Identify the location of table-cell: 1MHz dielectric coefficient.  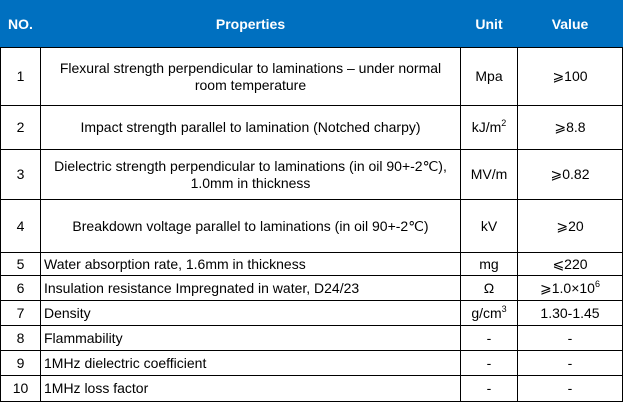
(250, 363).